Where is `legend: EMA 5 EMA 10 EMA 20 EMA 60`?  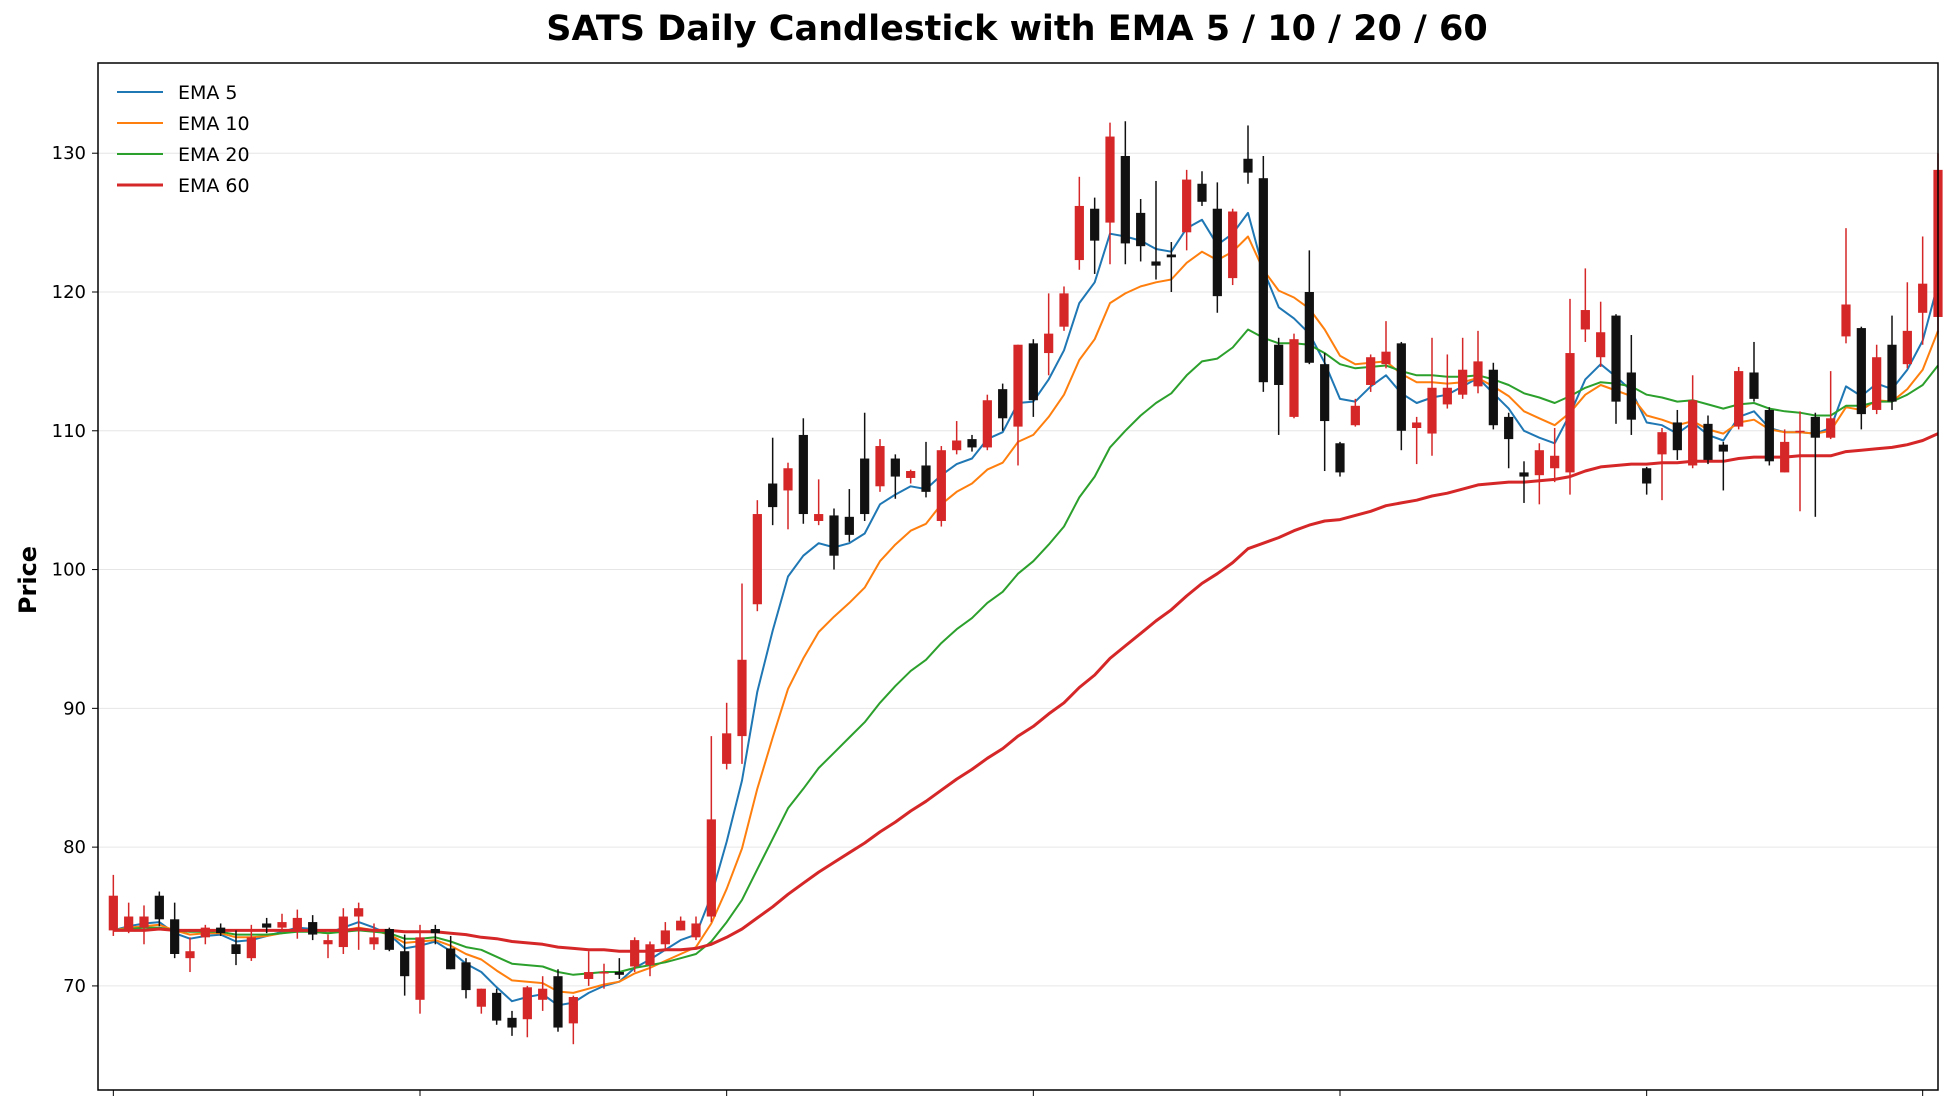
legend: EMA 5 EMA 10 EMA 20 EMA 60 is located at coordinates (183, 139).